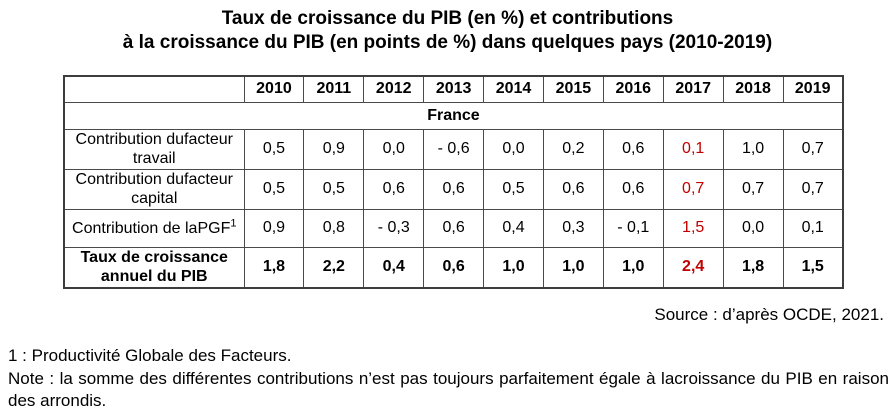  I want to click on footnote-pgf-definition: 1 : Productivité Globale des Facteurs., so click(150, 355).